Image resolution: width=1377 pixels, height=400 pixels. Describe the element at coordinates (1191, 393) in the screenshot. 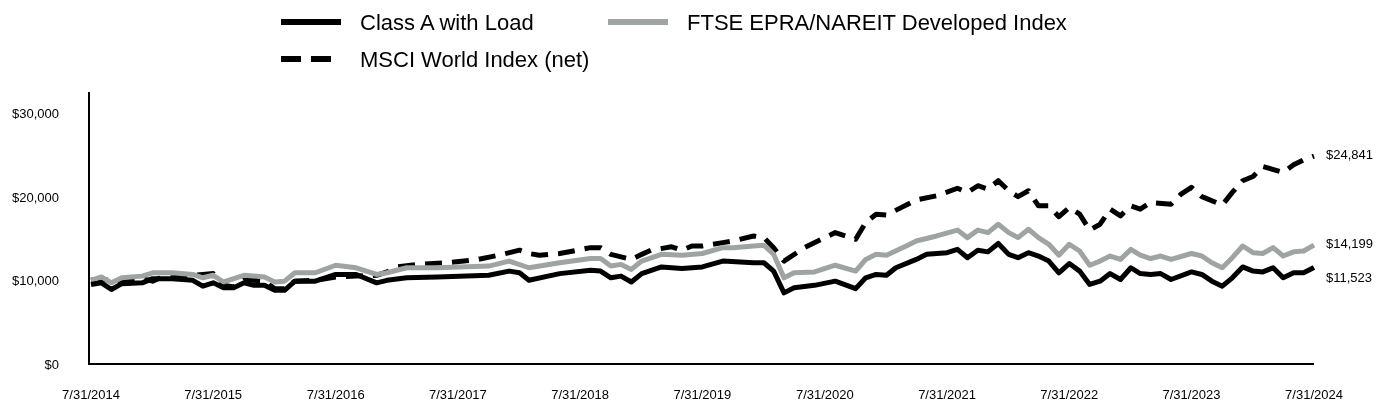

I see `x-tick-label: 7/31/2023` at that location.